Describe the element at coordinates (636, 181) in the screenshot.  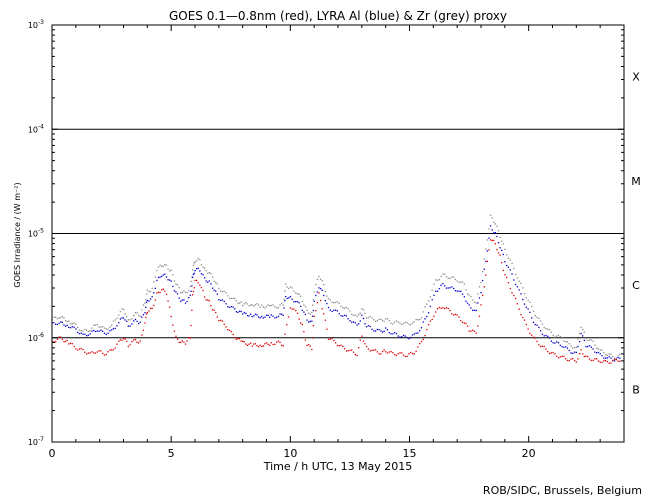
I see `flare-class-m: M` at that location.